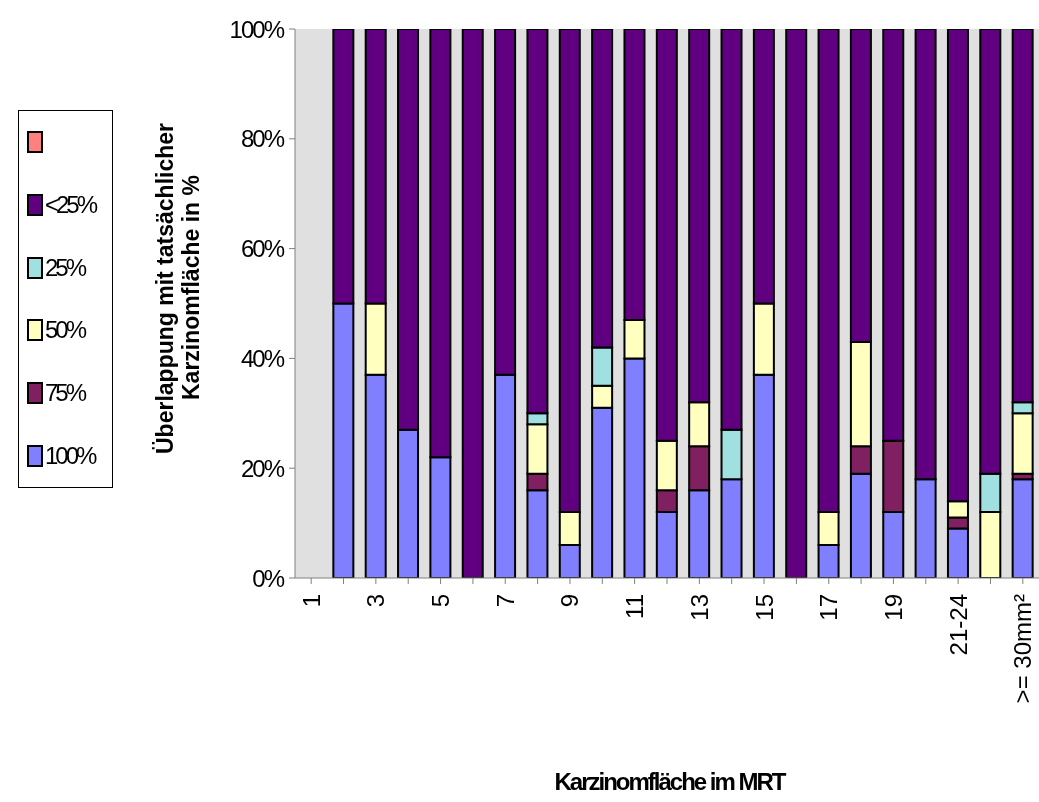  I want to click on x-tick-label: 1, so click(311, 601).